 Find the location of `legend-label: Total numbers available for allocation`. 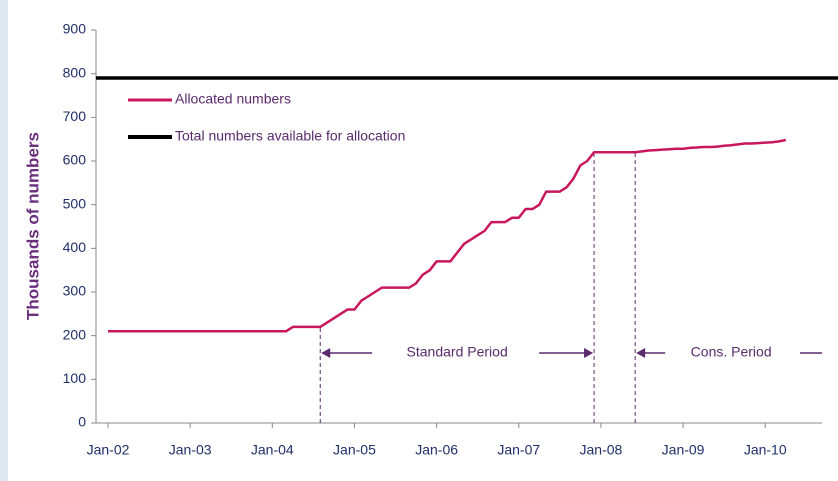

legend-label: Total numbers available for allocation is located at coordinates (290, 136).